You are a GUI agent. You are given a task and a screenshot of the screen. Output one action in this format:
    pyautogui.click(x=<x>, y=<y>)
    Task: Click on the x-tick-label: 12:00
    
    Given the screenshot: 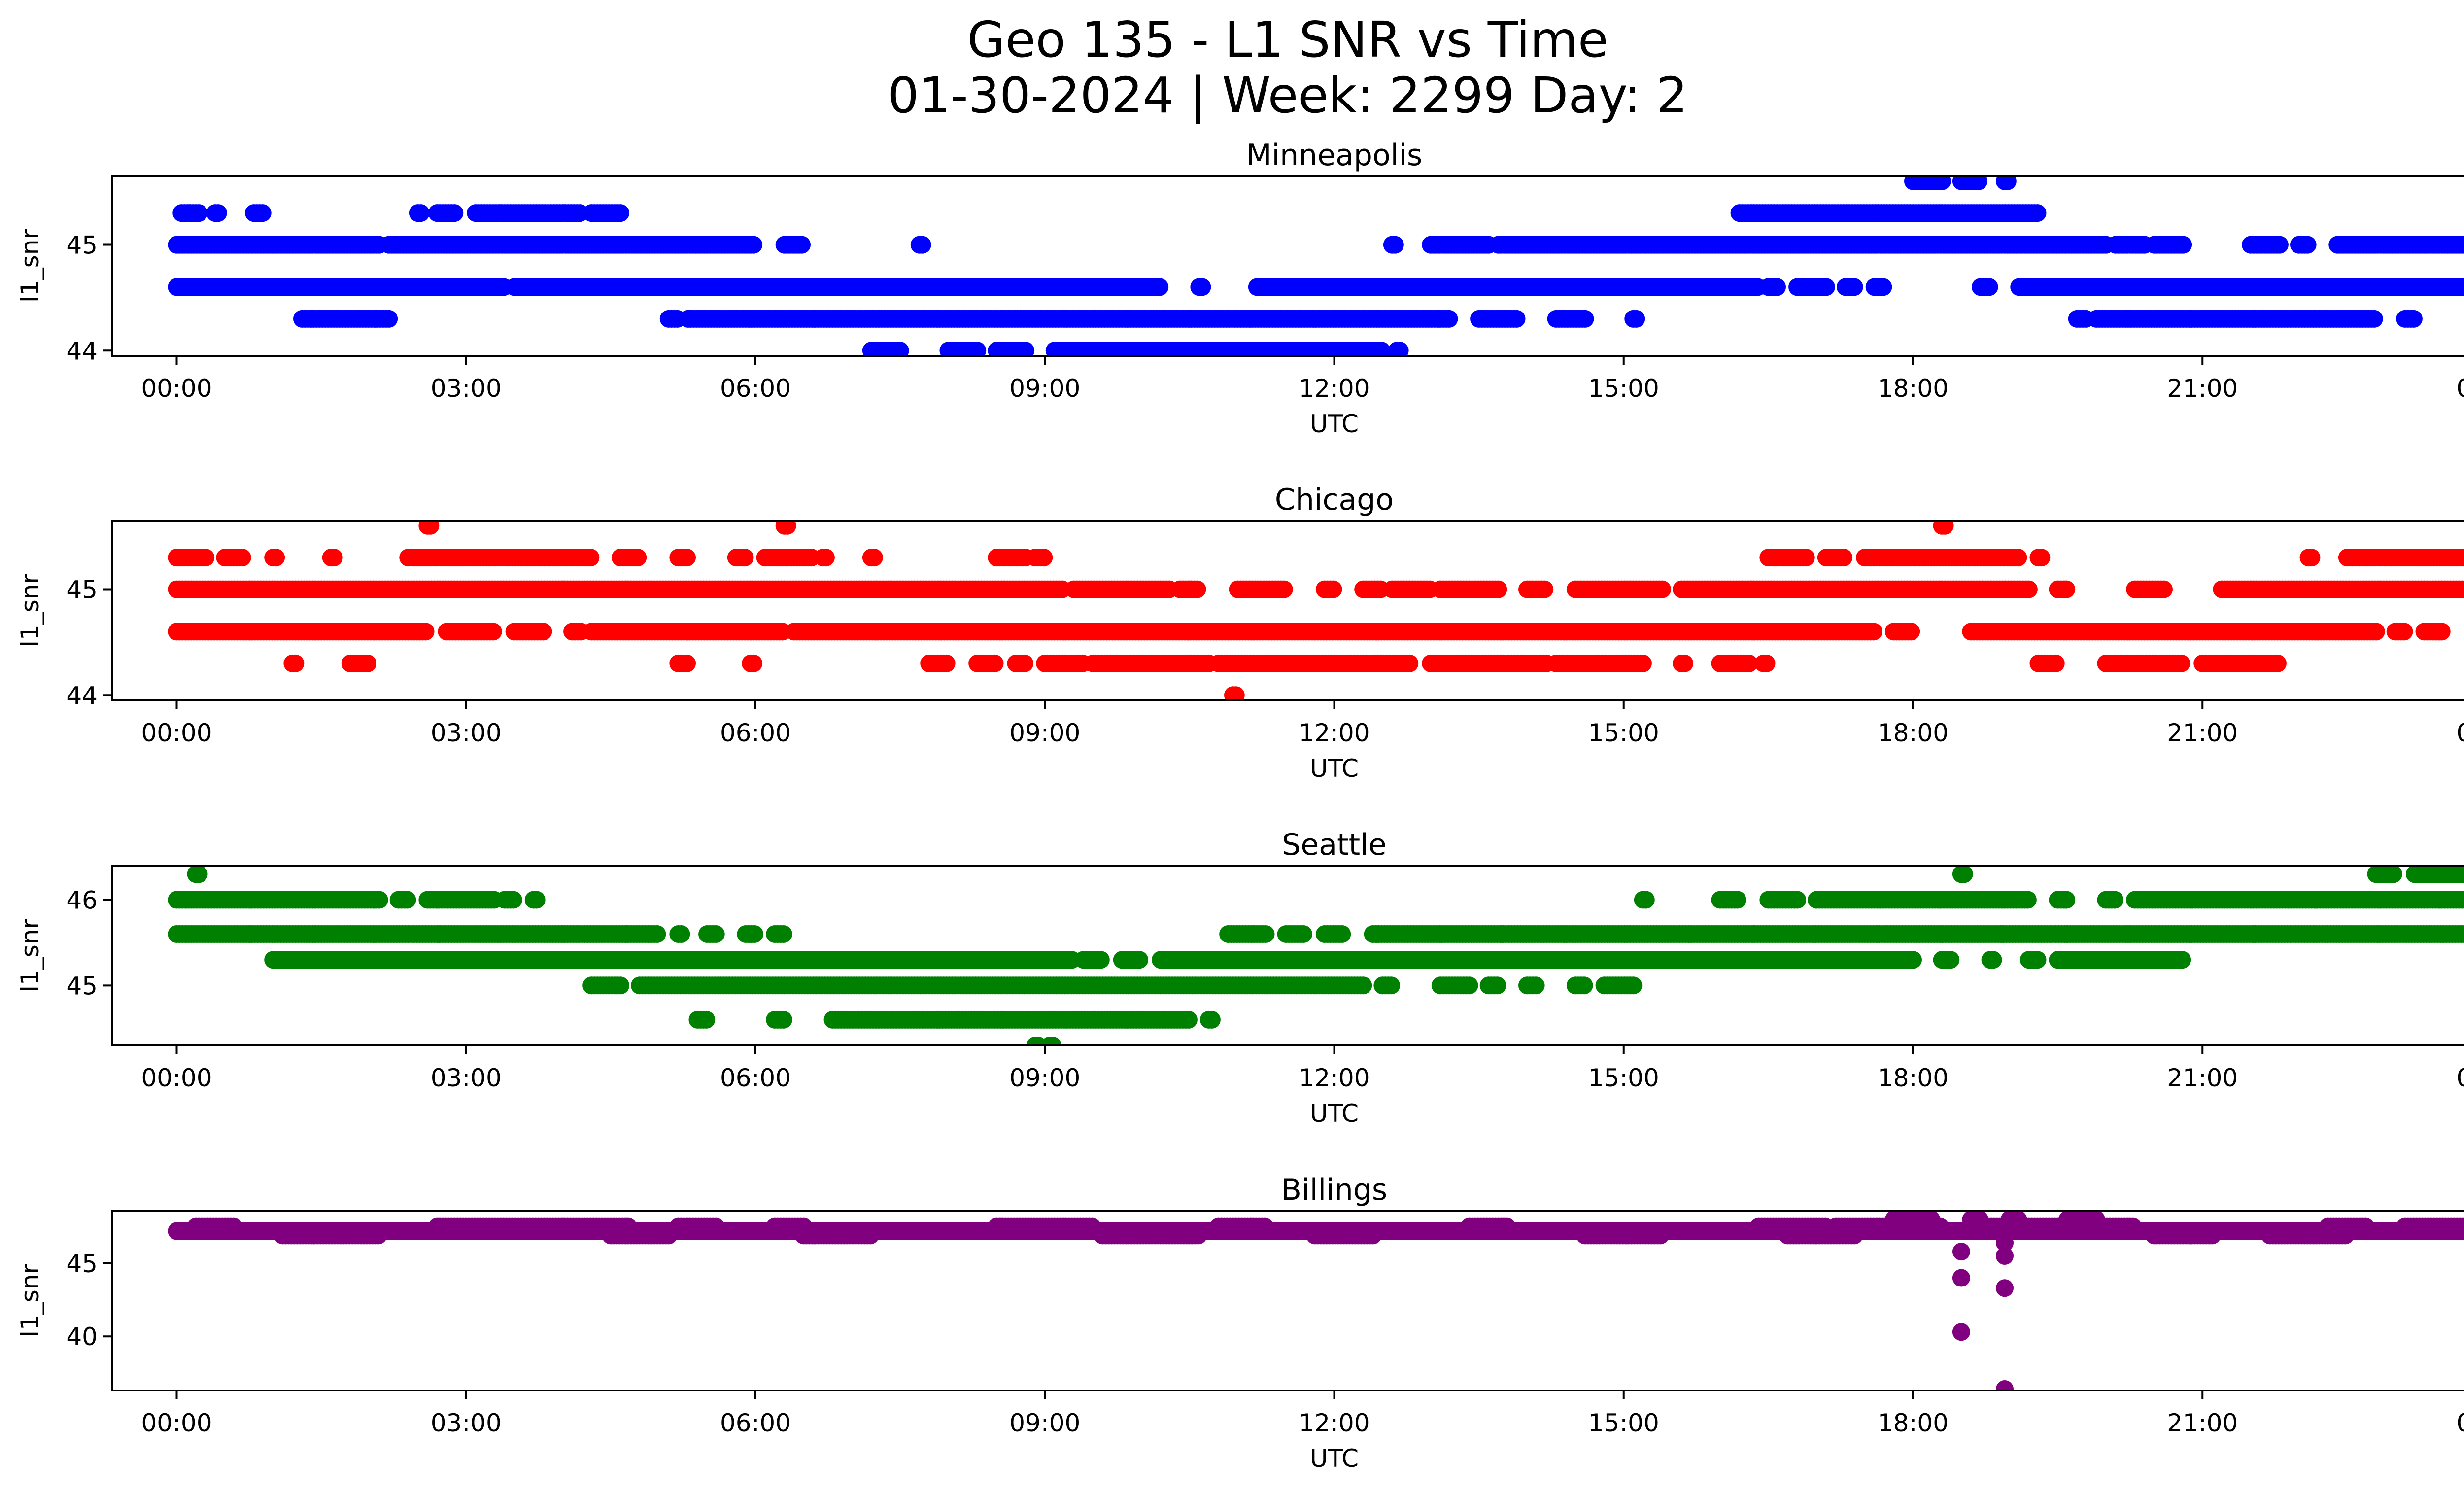 What is the action you would take?
    pyautogui.click(x=1334, y=388)
    